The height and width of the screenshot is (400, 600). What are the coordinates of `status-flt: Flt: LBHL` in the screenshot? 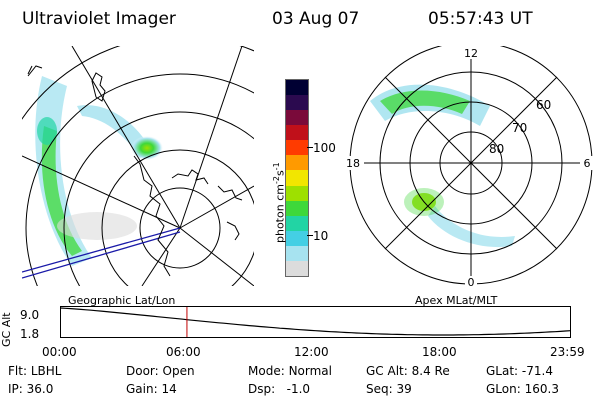 It's located at (35, 371).